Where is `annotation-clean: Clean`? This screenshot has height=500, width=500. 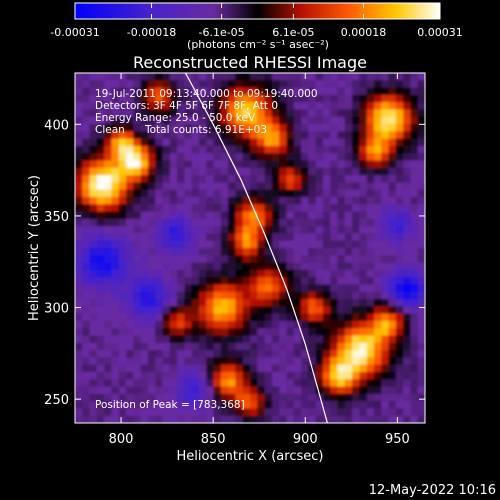 annotation-clean: Clean is located at coordinates (110, 130).